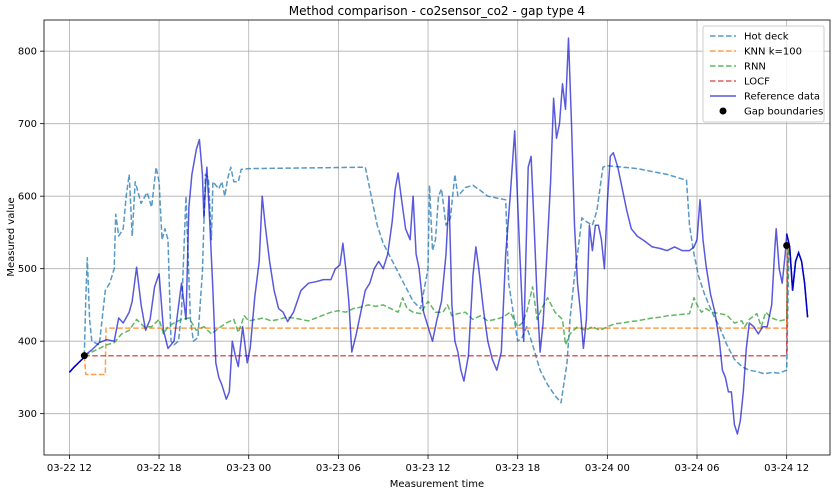 The height and width of the screenshot is (496, 835). Describe the element at coordinates (248, 468) in the screenshot. I see `x-tick-label: 03-23 00` at that location.